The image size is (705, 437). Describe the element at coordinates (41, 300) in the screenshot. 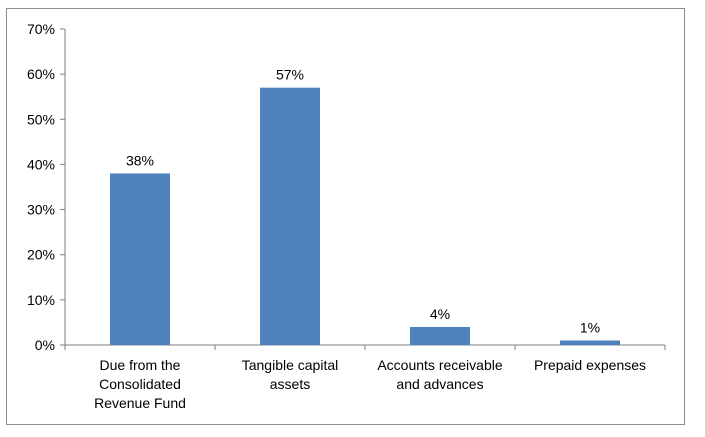

I see `y-tick-label: 10%` at that location.